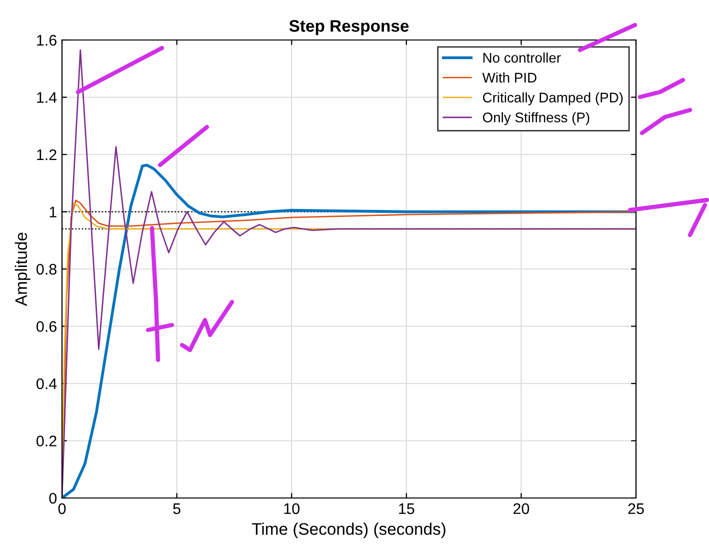  What do you see at coordinates (552, 99) in the screenshot?
I see `legend-label: Critically Damped (PD)` at bounding box center [552, 99].